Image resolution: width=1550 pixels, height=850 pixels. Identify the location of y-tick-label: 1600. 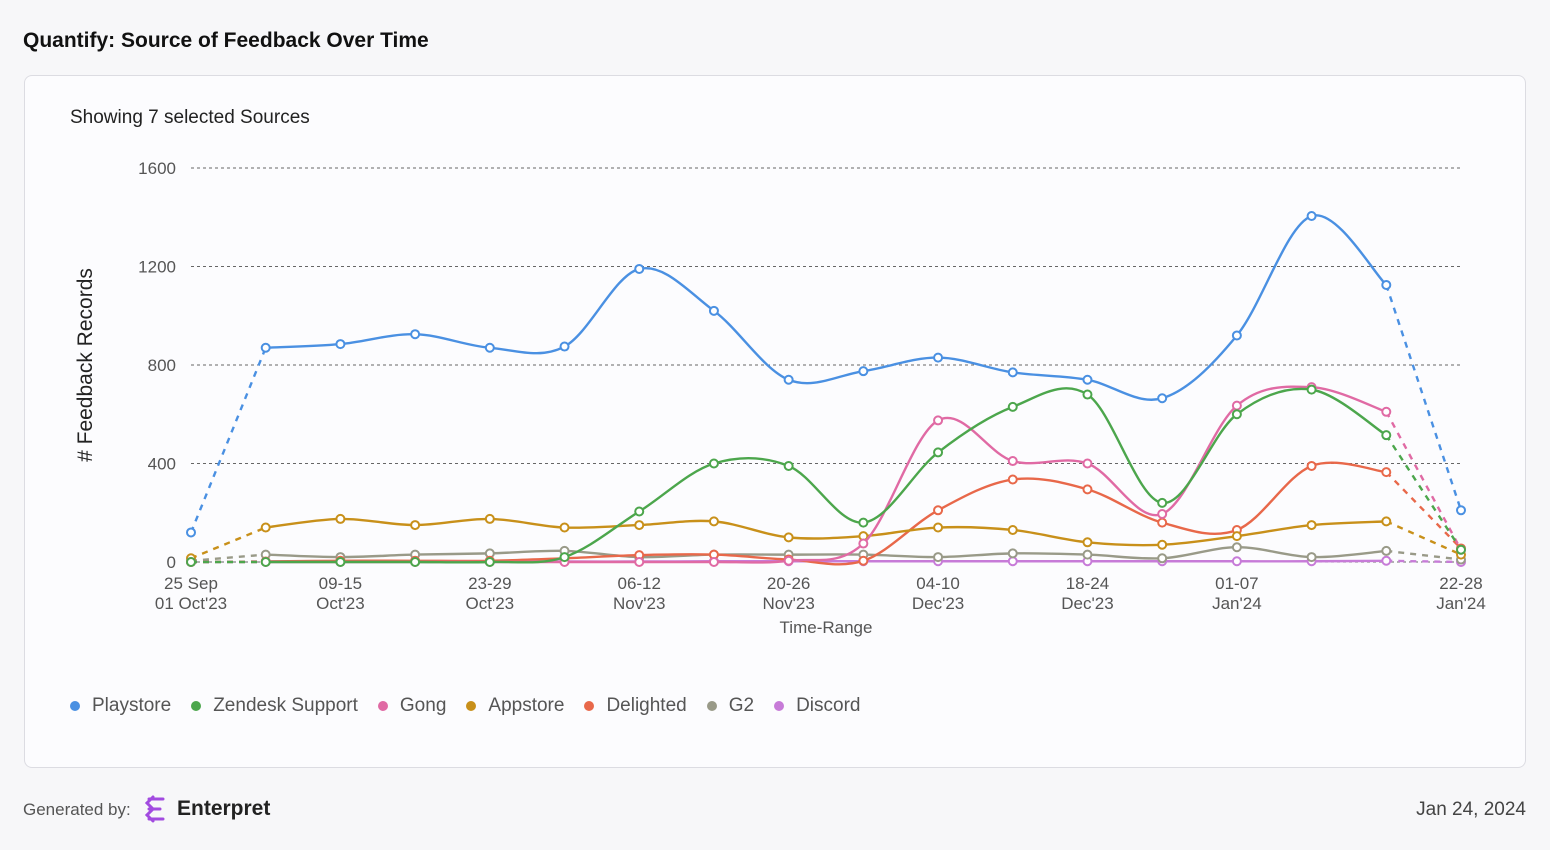
(157, 168).